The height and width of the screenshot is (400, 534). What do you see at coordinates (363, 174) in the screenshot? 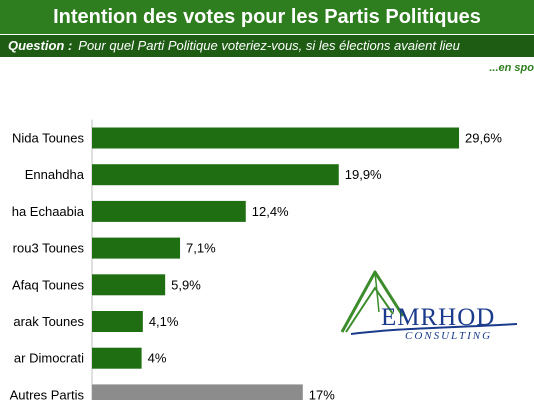
I see `value-label: 19,9%` at bounding box center [363, 174].